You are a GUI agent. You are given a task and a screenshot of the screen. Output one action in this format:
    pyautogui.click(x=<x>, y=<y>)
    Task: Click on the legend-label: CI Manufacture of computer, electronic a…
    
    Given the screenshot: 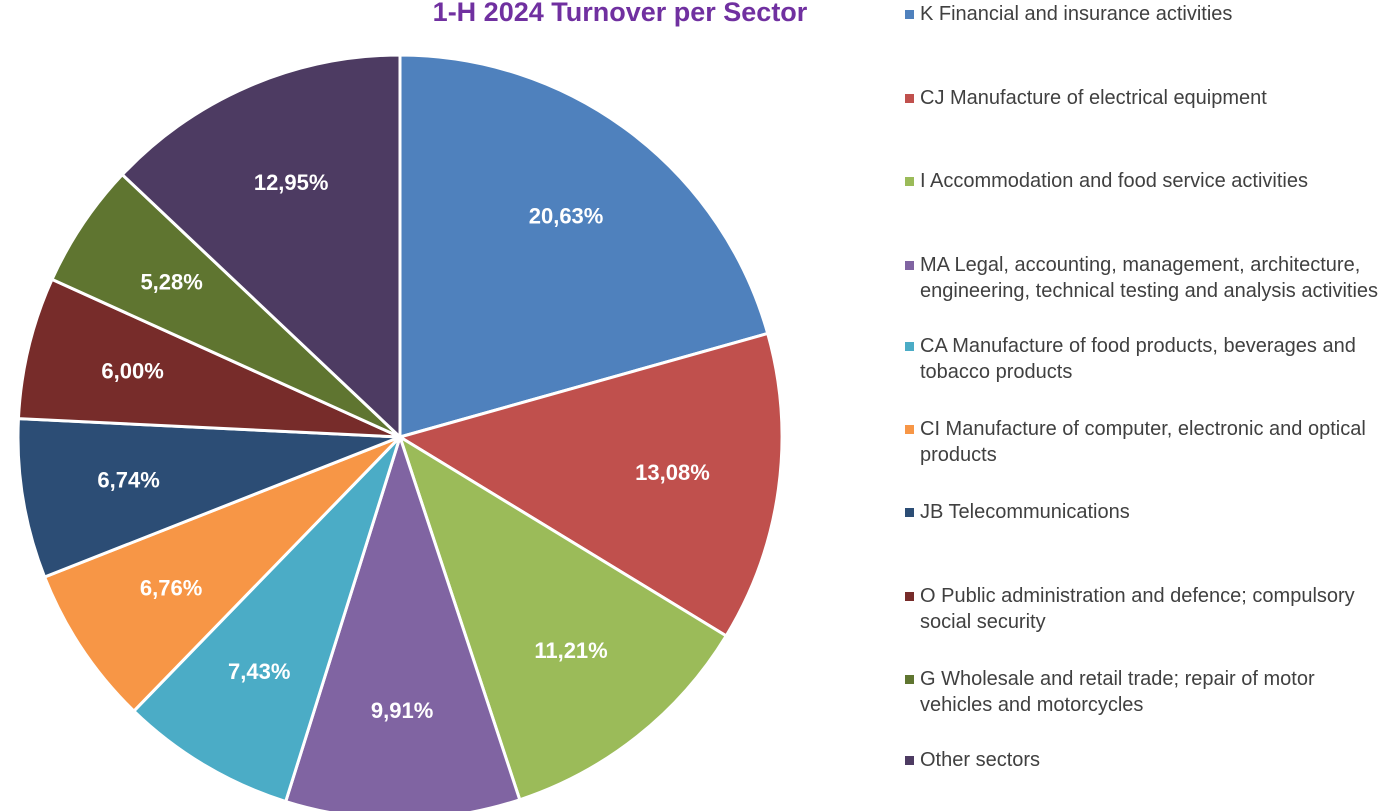 What is the action you would take?
    pyautogui.click(x=1143, y=442)
    